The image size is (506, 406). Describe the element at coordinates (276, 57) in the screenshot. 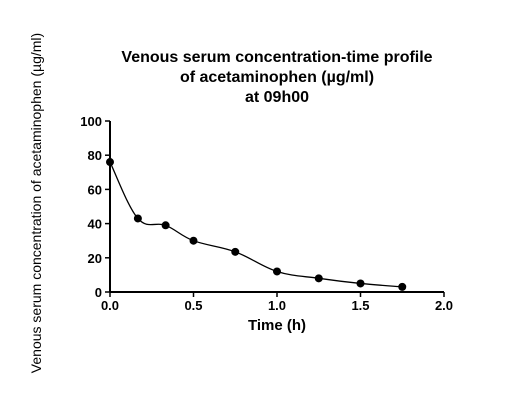

I see `chart-title-line-1: Venous serum concentration-time profile` at that location.